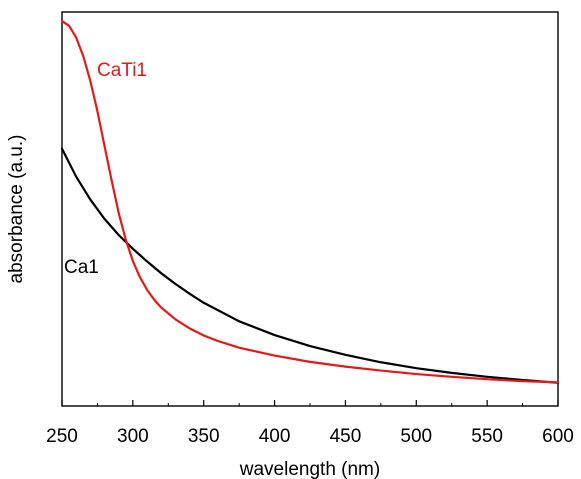  Describe the element at coordinates (309, 469) in the screenshot. I see `x-axis-title: wavelength (nm)` at that location.